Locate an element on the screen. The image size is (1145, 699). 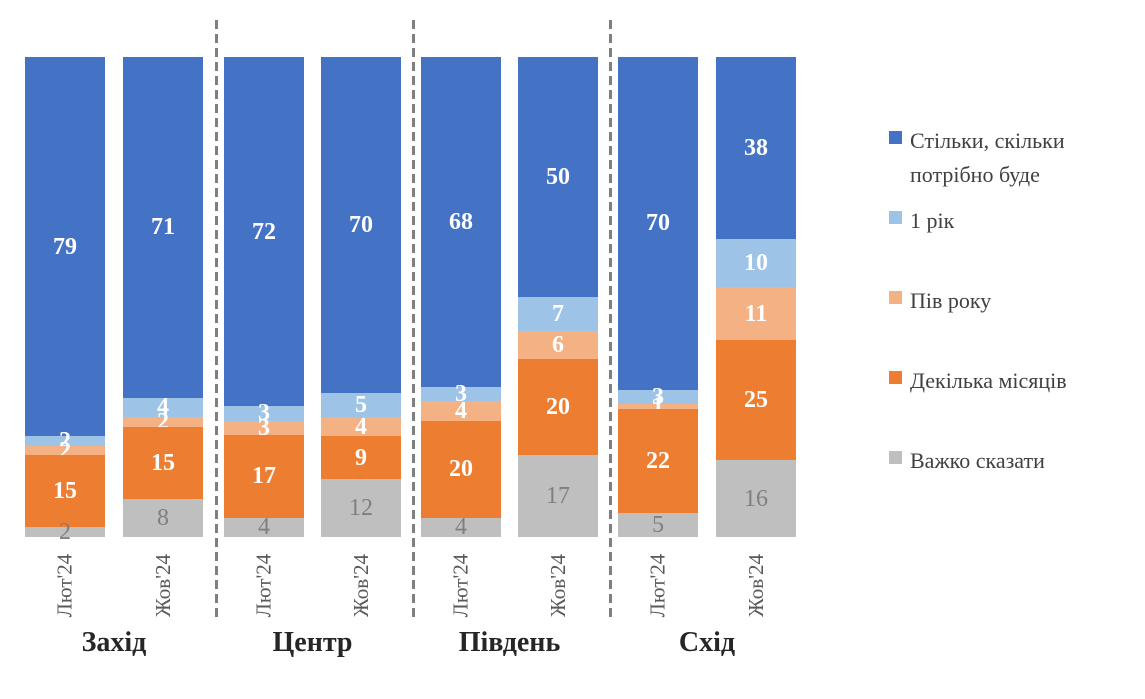
bar: 71 4 2 15 8 is located at coordinates (163, 297).